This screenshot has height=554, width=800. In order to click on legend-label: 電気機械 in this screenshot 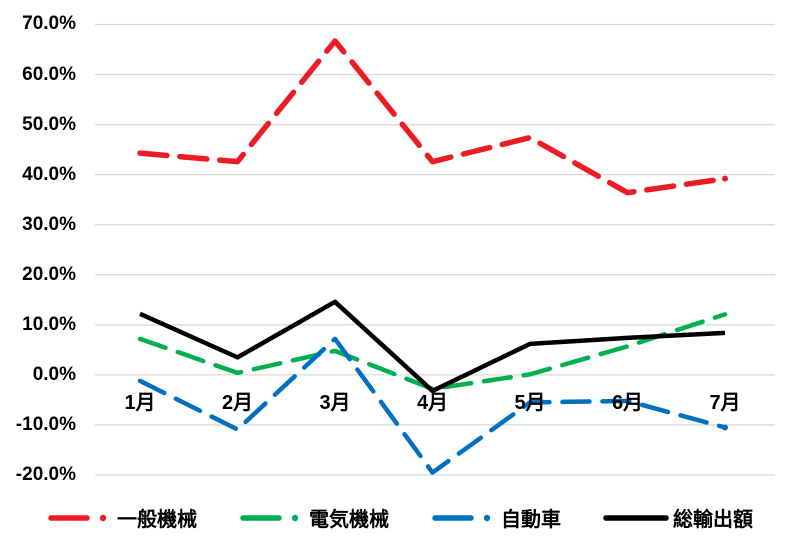, I will do `click(349, 520)`.